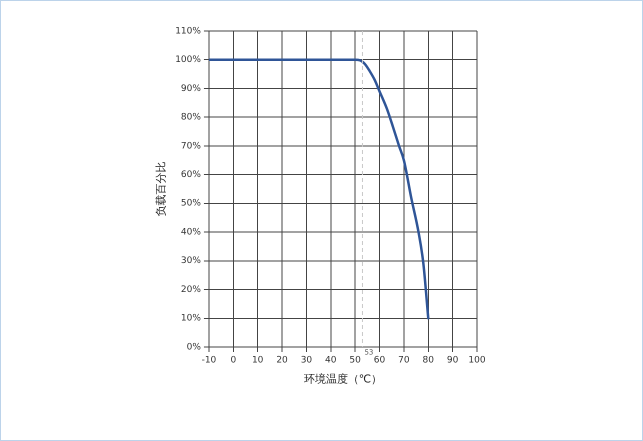  I want to click on y-axis-title: 负载百分比, so click(161, 189).